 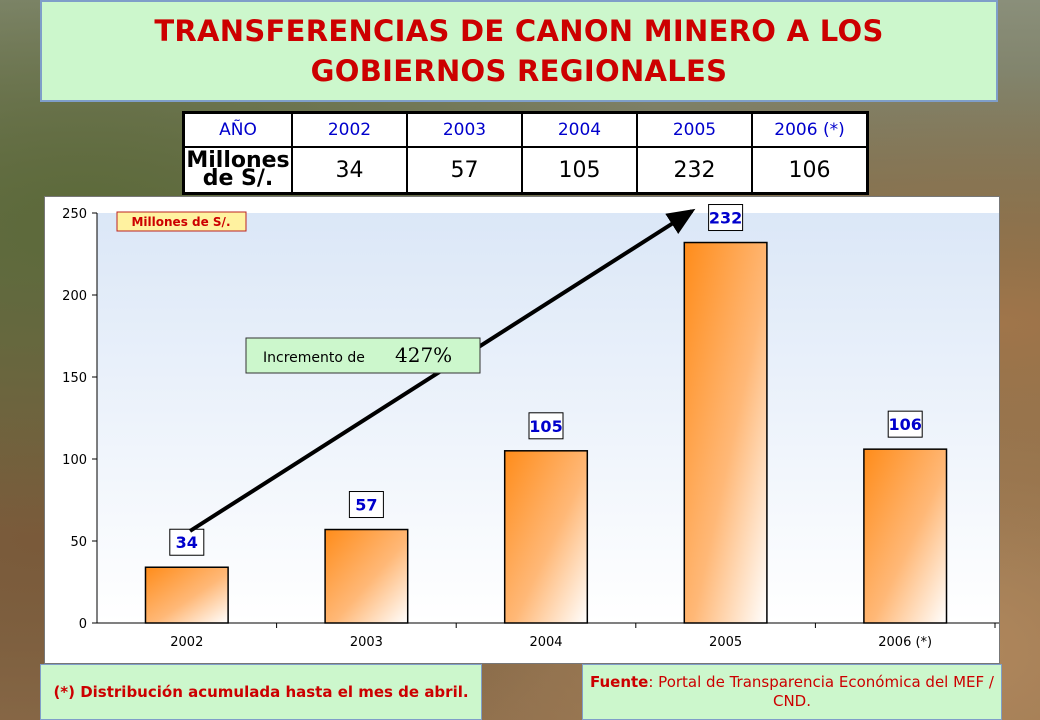 What do you see at coordinates (78, 542) in the screenshot?
I see `y-tick-label: 50` at bounding box center [78, 542].